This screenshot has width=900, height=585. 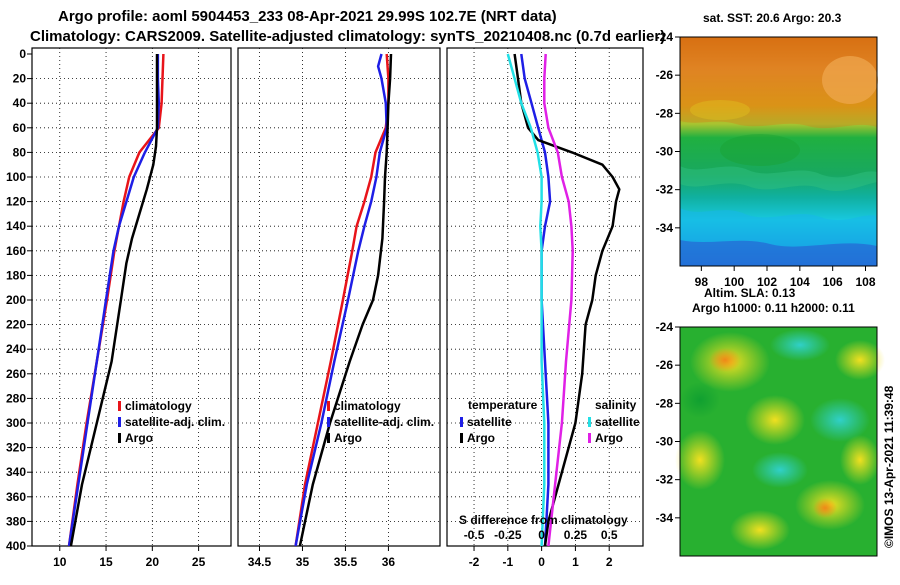 What do you see at coordinates (668, 422) in the screenshot?
I see `sla-map-ticks: -24 -26 -28 -30 -32 -34` at bounding box center [668, 422].